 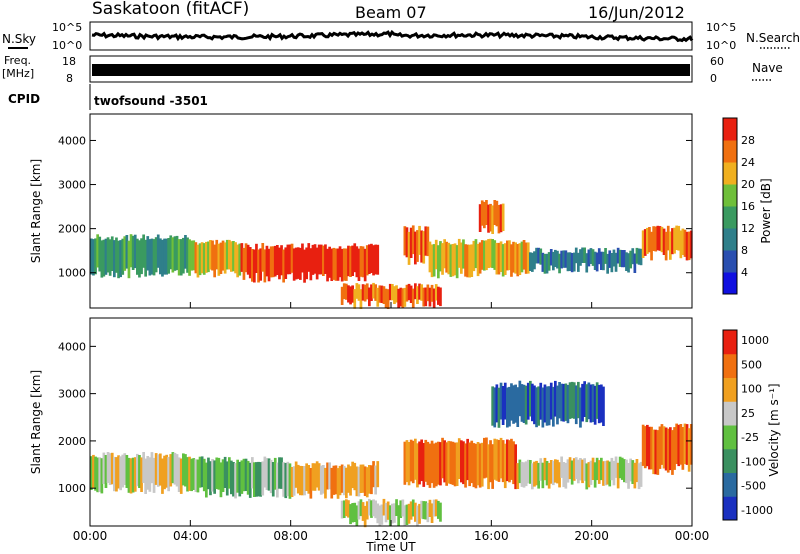 I want to click on date-label: 16/Jun/2012, so click(x=636, y=12).